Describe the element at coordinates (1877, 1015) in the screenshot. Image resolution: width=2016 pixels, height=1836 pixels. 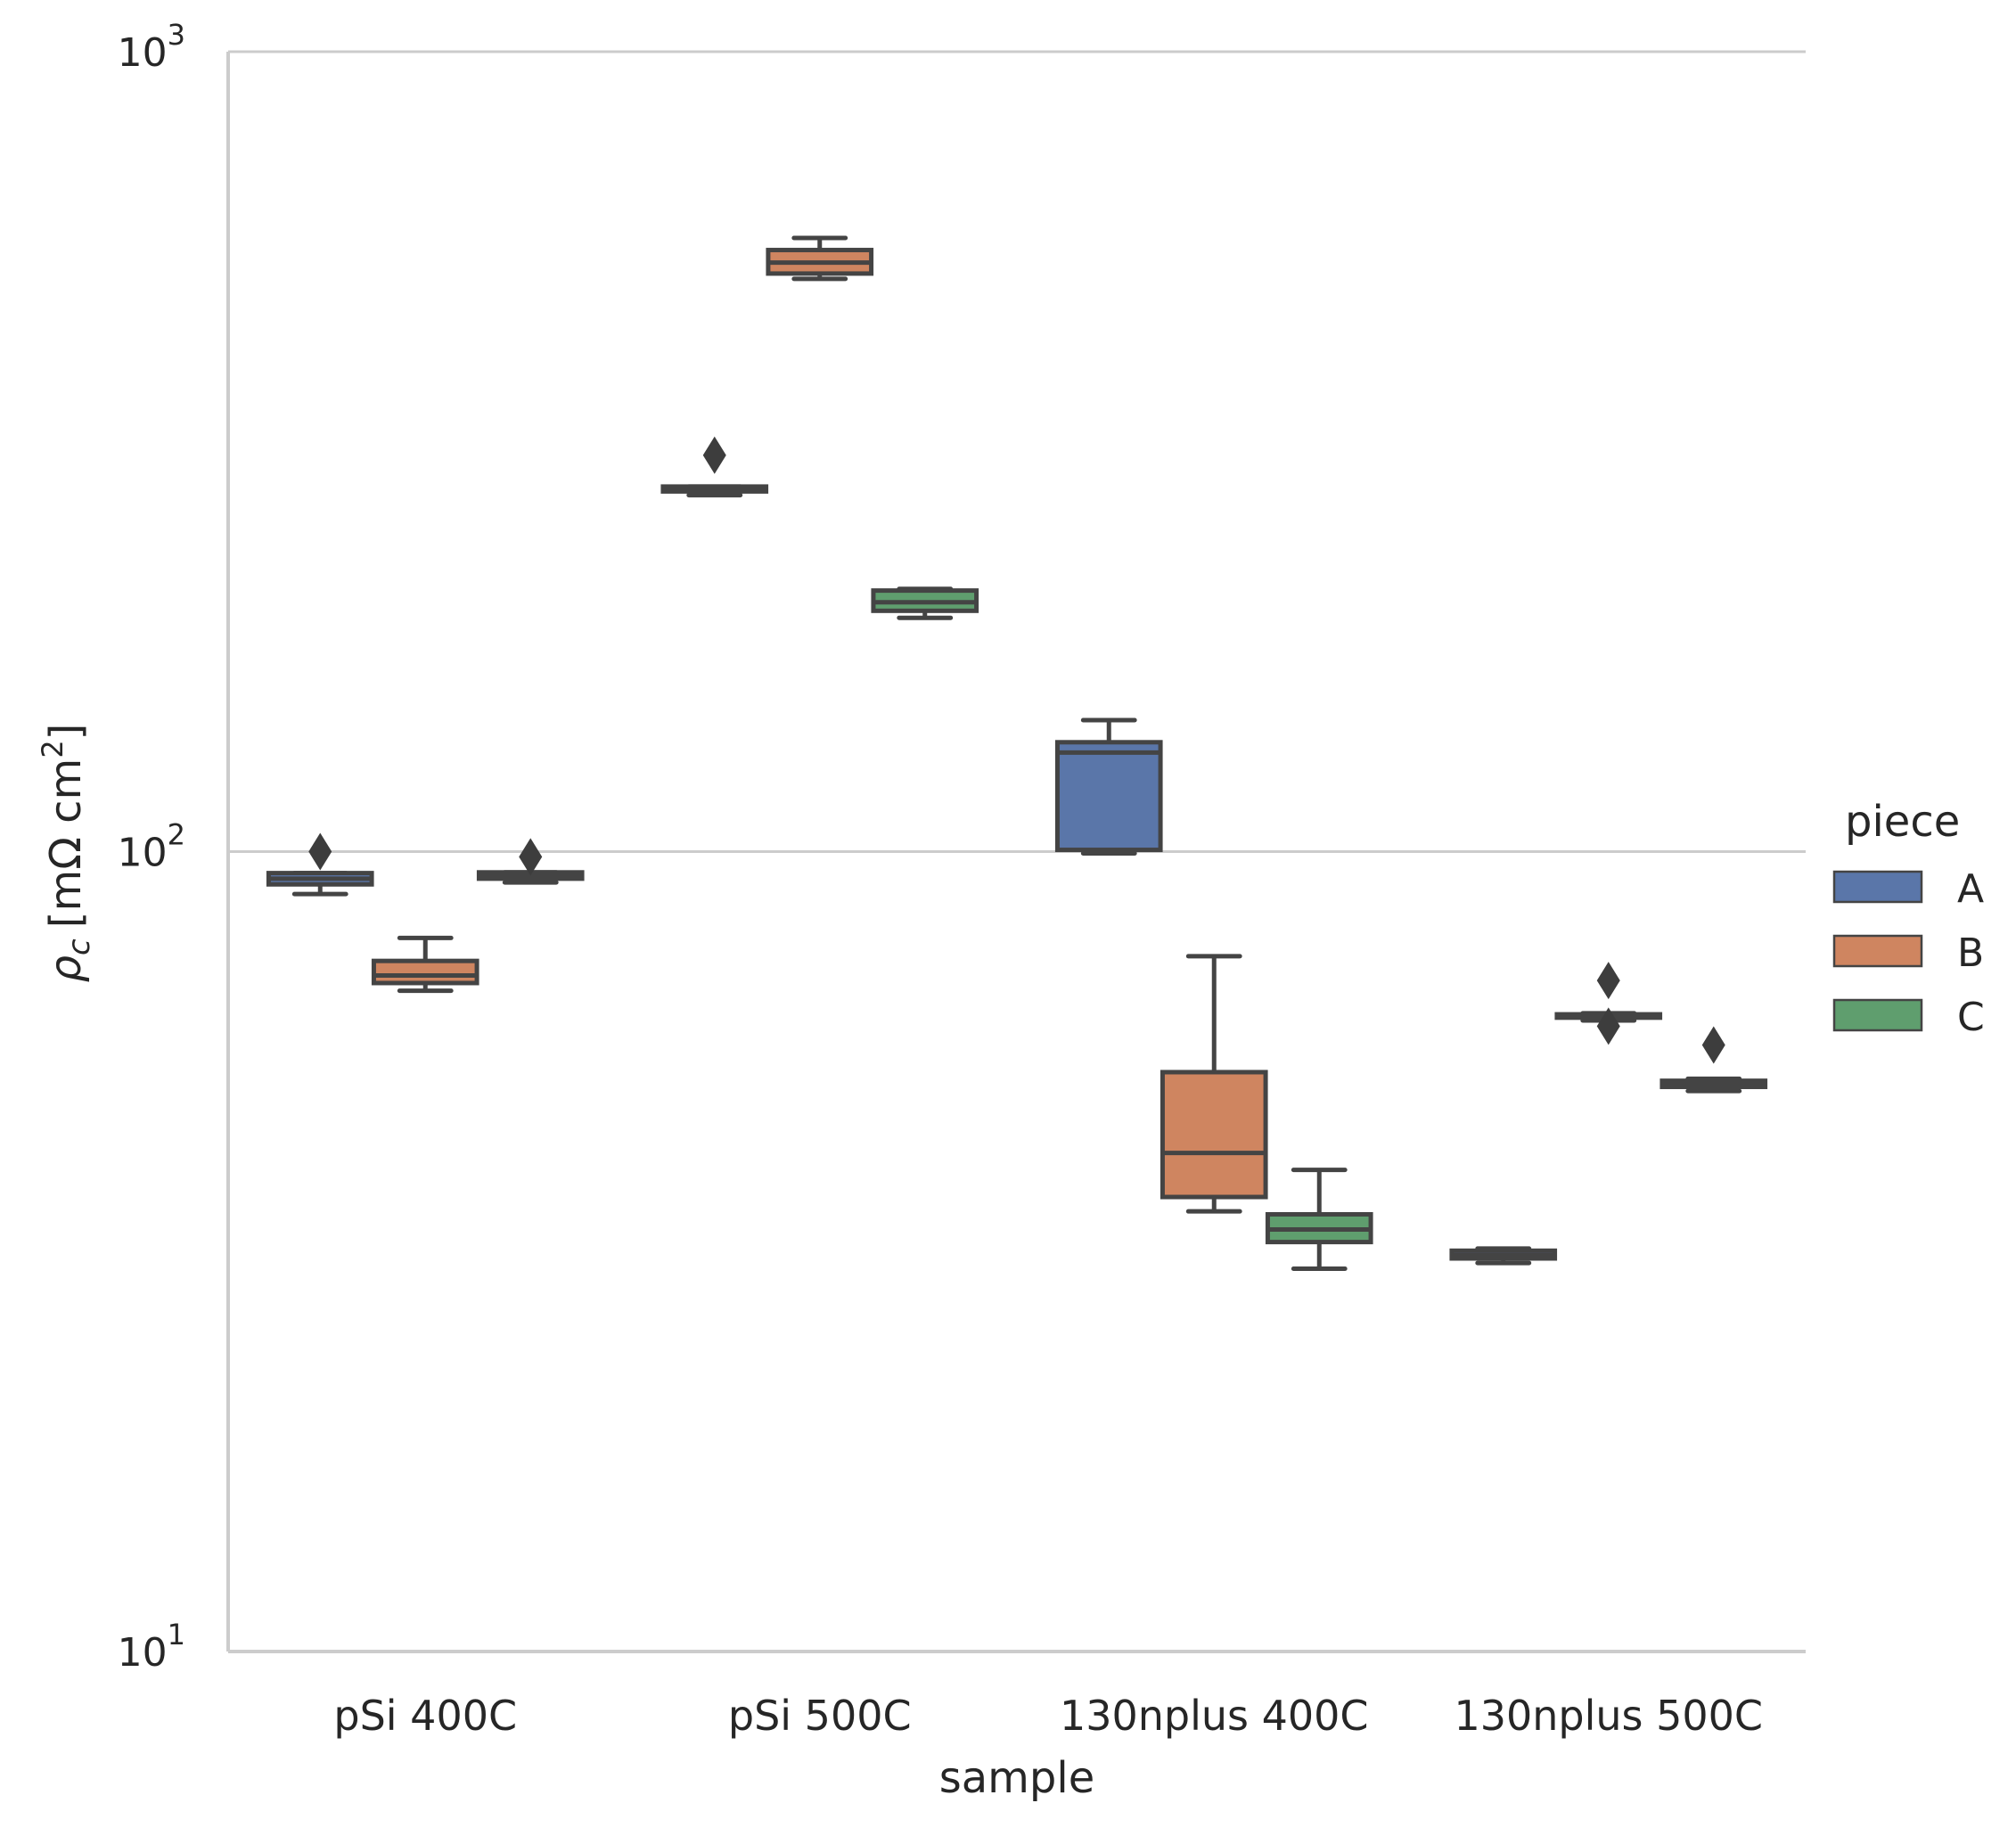
I see `legend-swatch-C` at that location.